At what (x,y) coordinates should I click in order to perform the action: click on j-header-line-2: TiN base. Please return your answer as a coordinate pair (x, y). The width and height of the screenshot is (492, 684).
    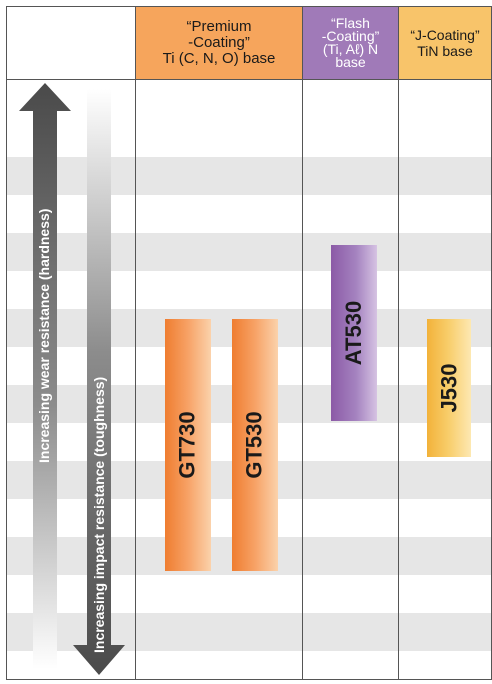
    Looking at the image, I should click on (445, 51).